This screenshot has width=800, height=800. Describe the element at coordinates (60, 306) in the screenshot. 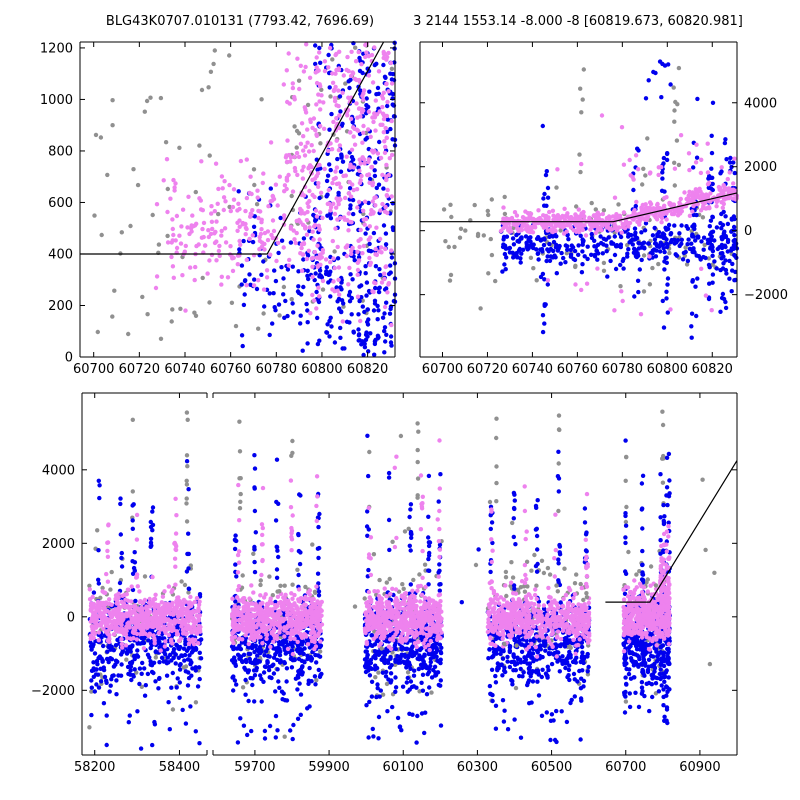

I see `y-tick-label: 200` at that location.